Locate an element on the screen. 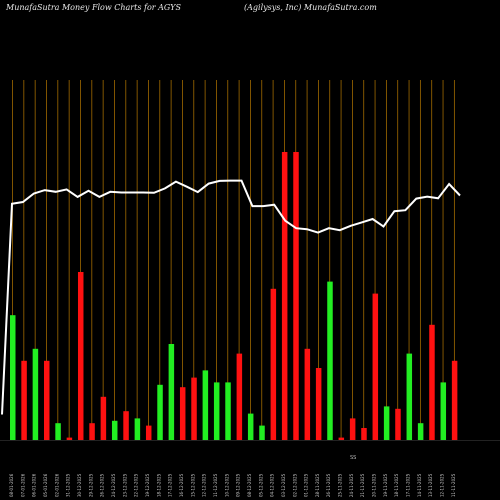 The height and width of the screenshot is (500, 500). chart-marker-text: SS is located at coordinates (353, 458).